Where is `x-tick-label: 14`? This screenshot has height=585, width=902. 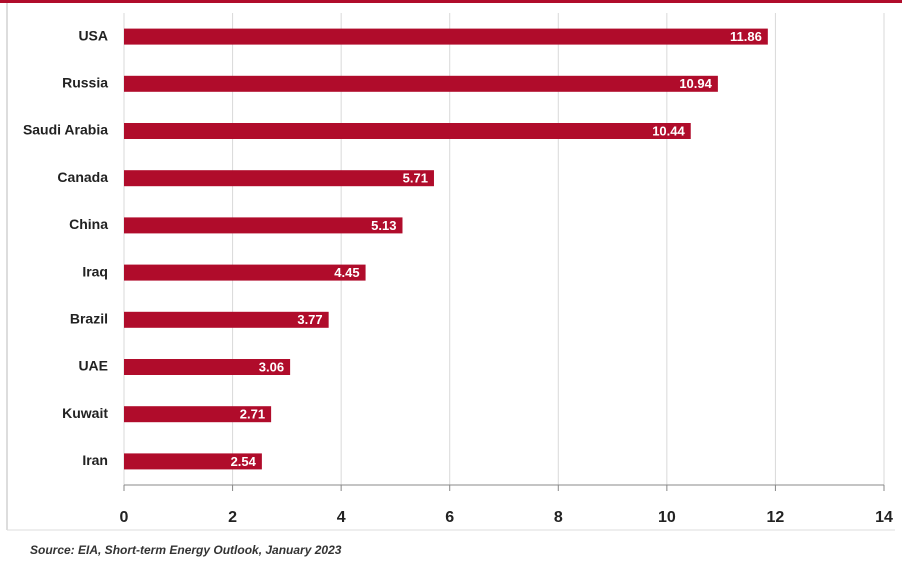 x-tick-label: 14 is located at coordinates (884, 517).